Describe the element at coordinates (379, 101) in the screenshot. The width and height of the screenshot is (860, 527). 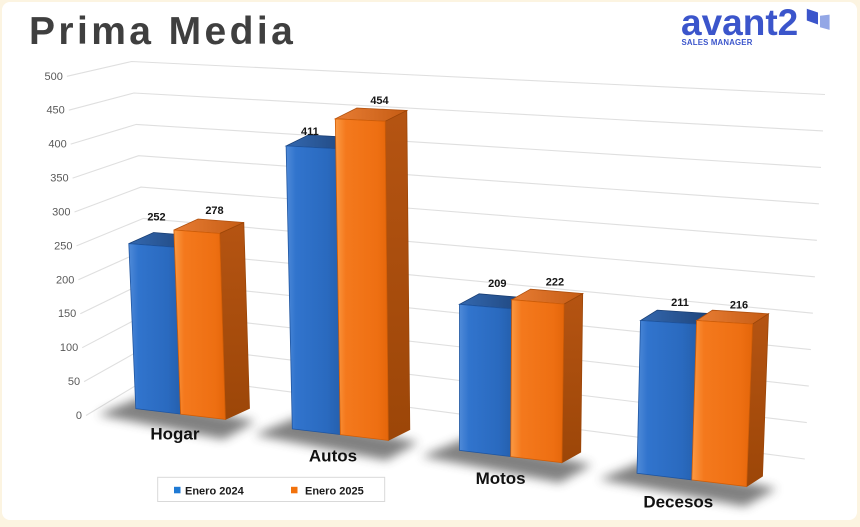
I see `svg-text: 454` at that location.